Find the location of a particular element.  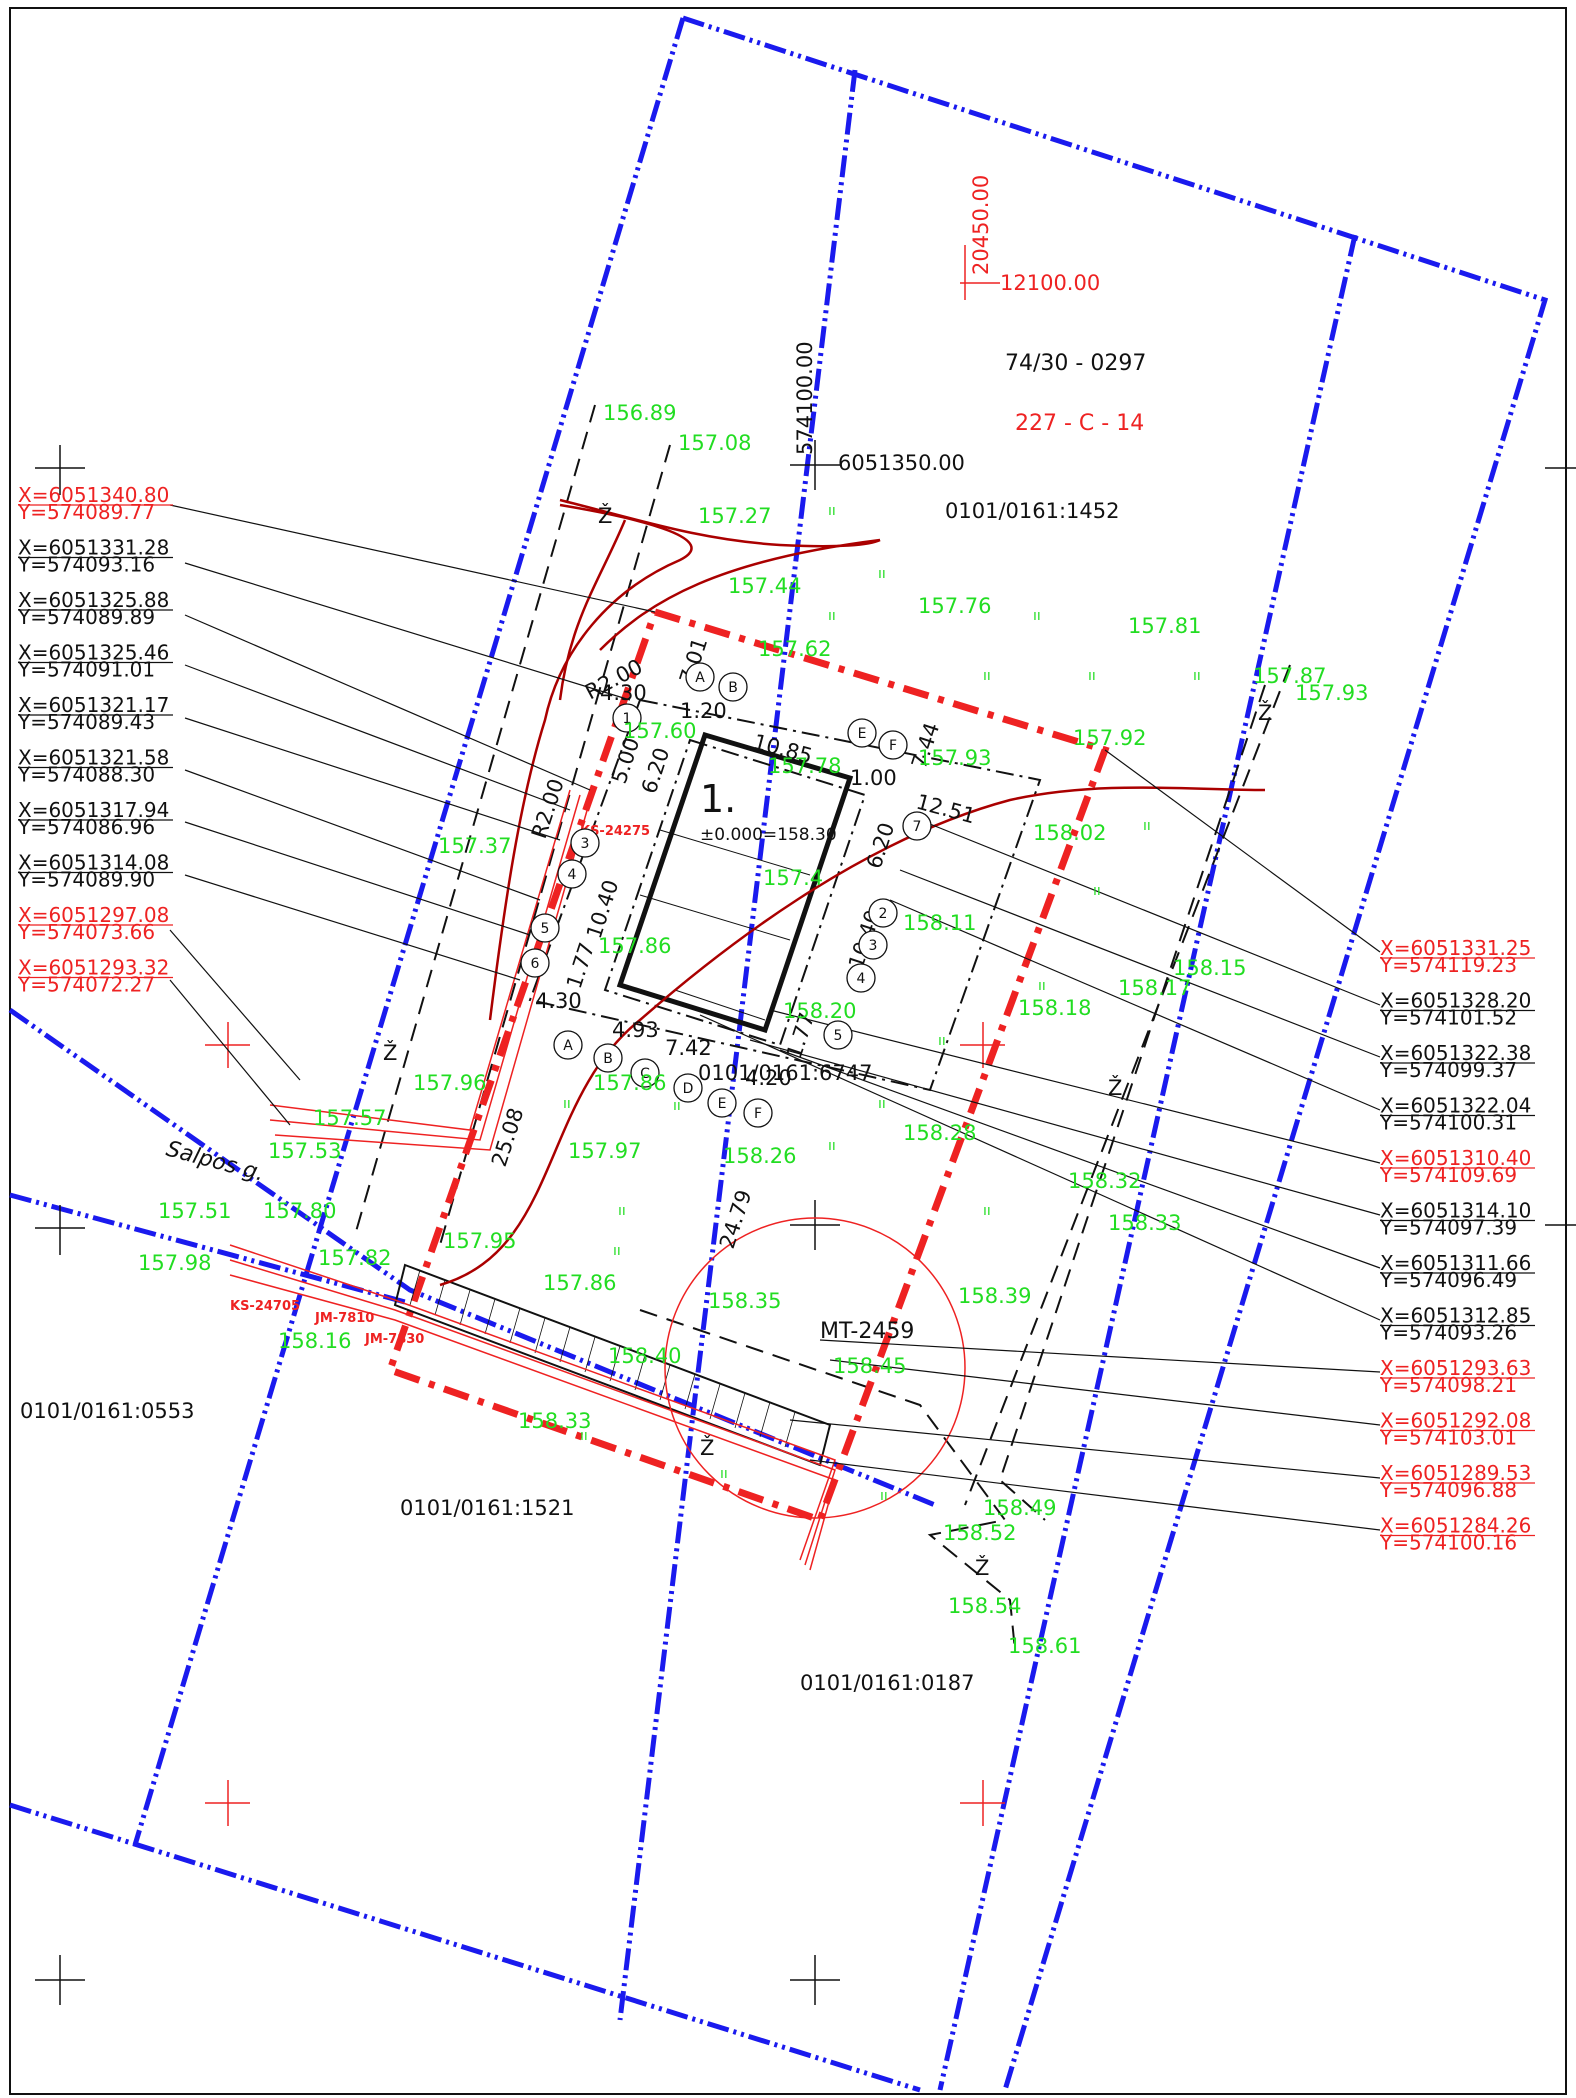

right-coord-y: Y=574096.49 is located at coordinates (1448, 1280).